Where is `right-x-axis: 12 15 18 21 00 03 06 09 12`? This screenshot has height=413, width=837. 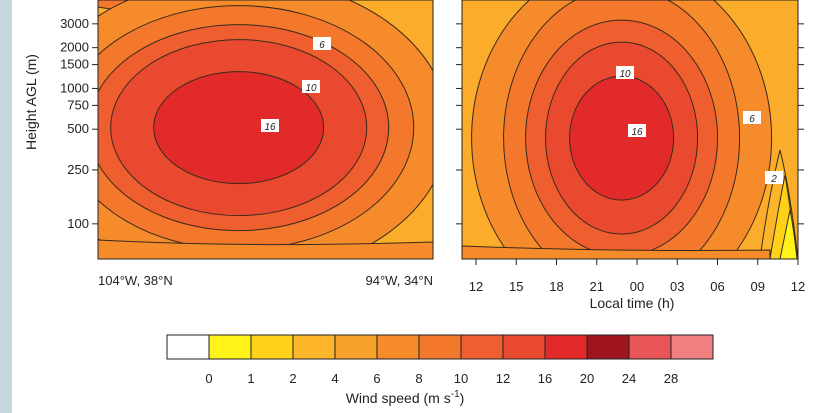
right-x-axis: 12 15 18 21 00 03 06 09 12 is located at coordinates (637, 276).